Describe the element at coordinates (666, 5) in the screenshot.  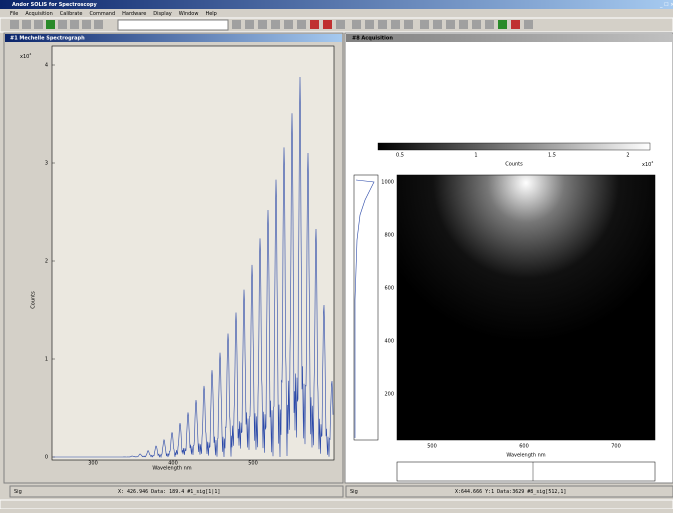
I see `window-buttons: _ ☐ ×` at that location.